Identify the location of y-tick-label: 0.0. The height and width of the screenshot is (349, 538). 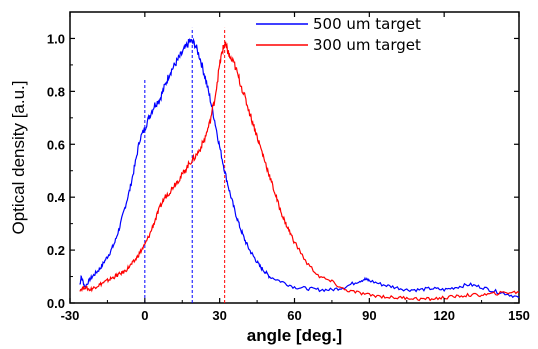
(56, 303).